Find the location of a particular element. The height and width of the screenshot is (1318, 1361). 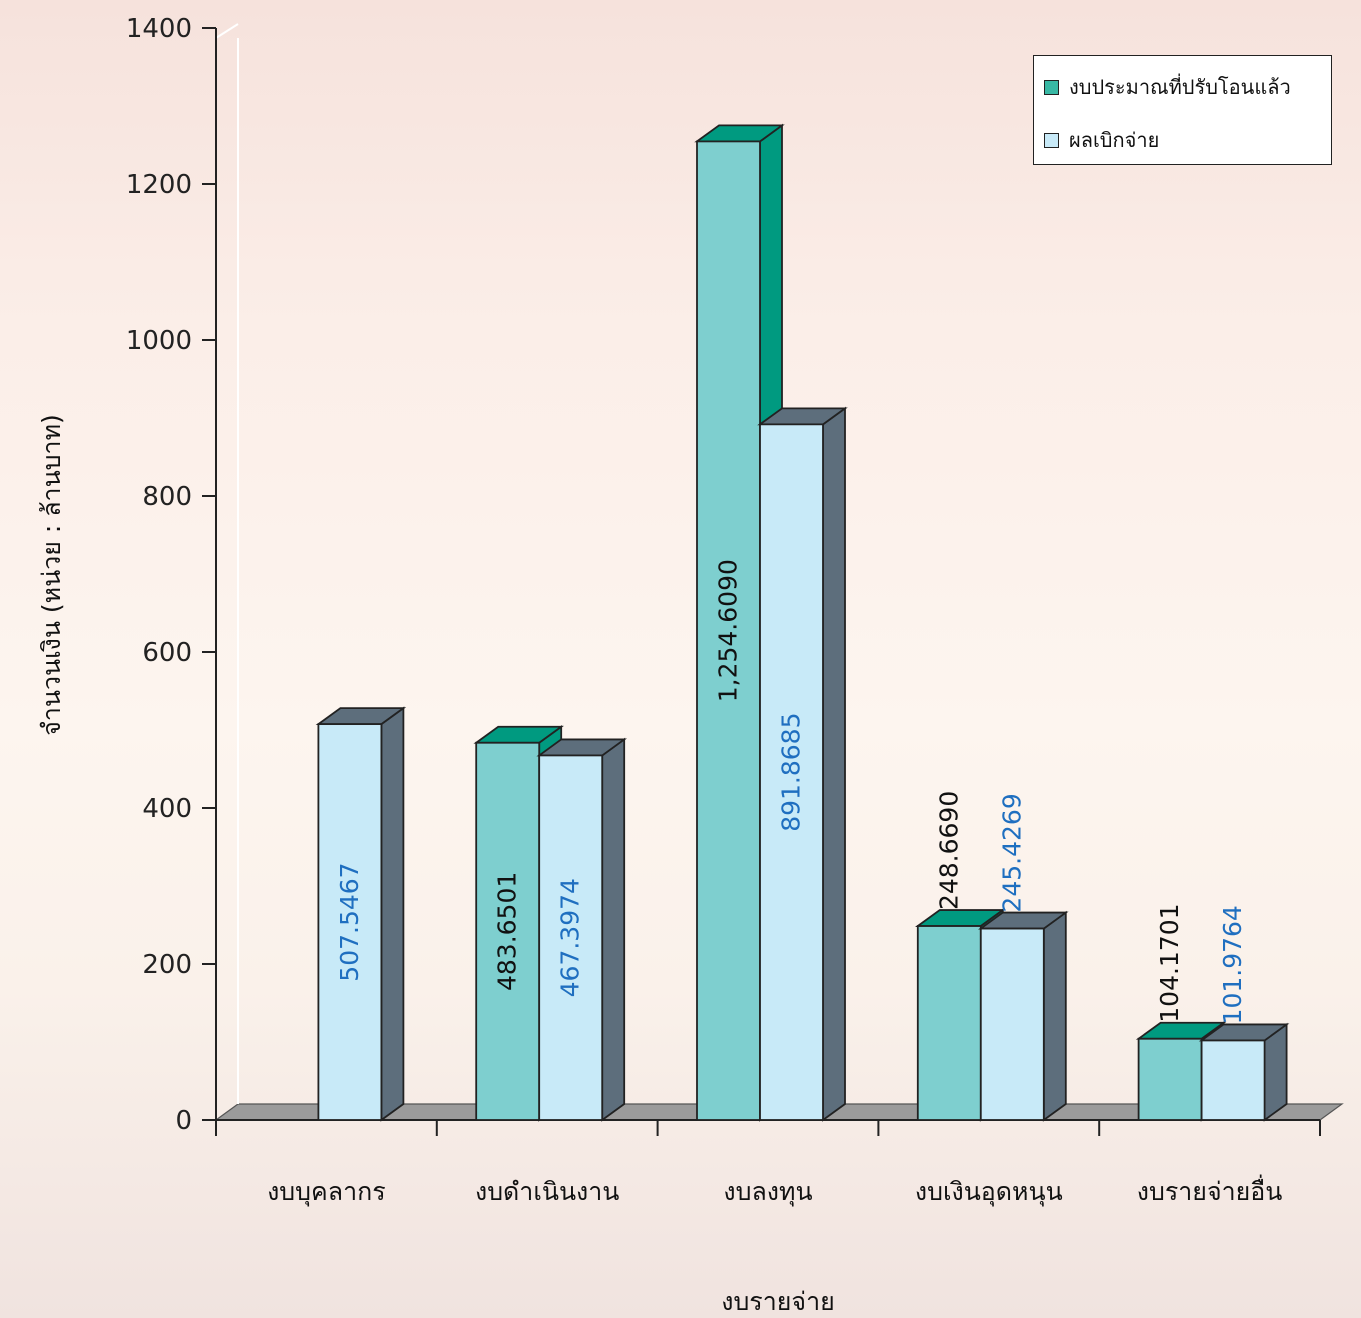

bar-value-label: 248.6690 is located at coordinates (948, 850).